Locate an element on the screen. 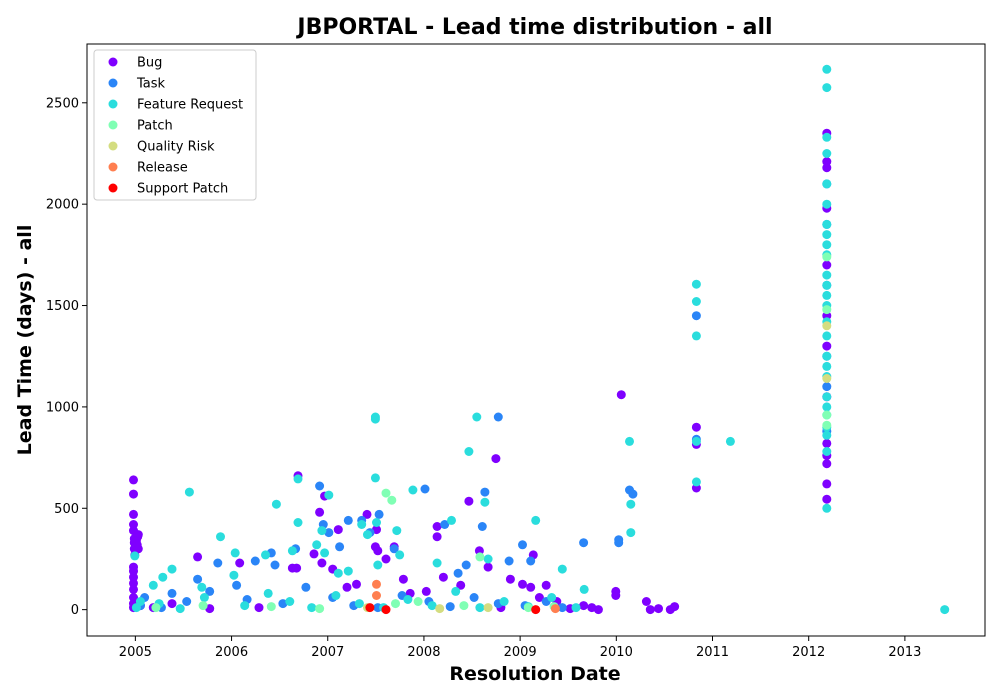 The height and width of the screenshot is (700, 1000). legend-label: Patch is located at coordinates (155, 126).